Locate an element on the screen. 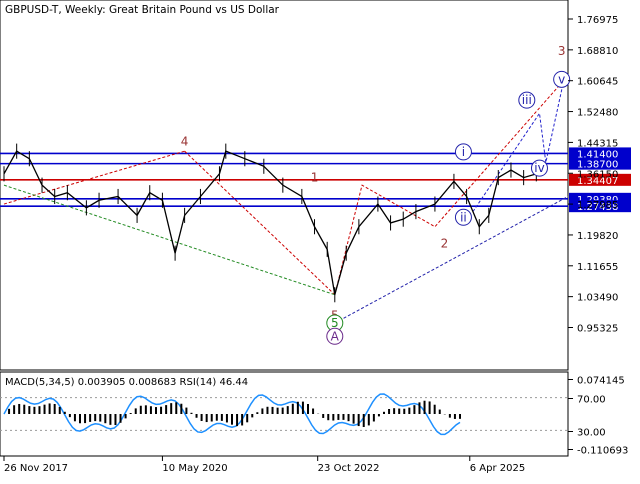 This screenshot has height=484, width=640. level-tag-label-4: 1.27438 is located at coordinates (597, 207).